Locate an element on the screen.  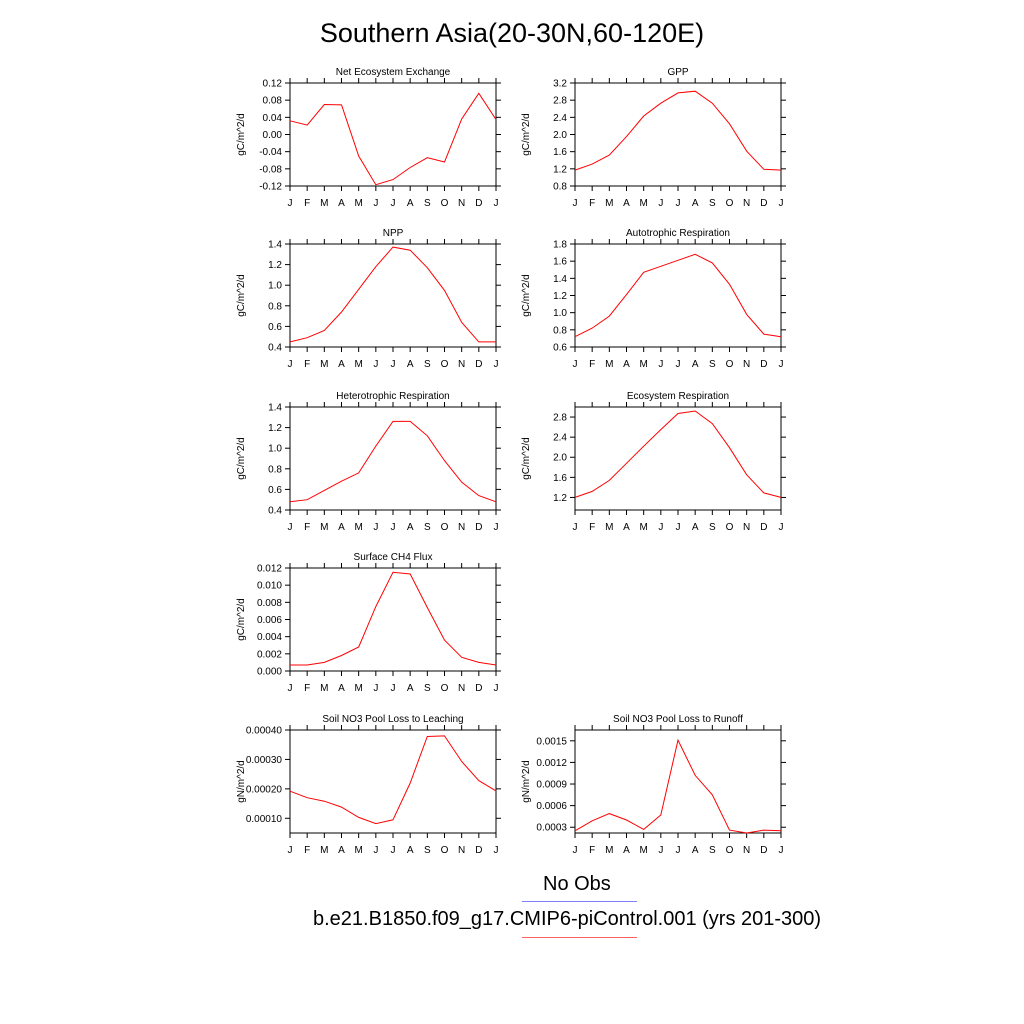
y-tick-label: 1.6 is located at coordinates (560, 478).